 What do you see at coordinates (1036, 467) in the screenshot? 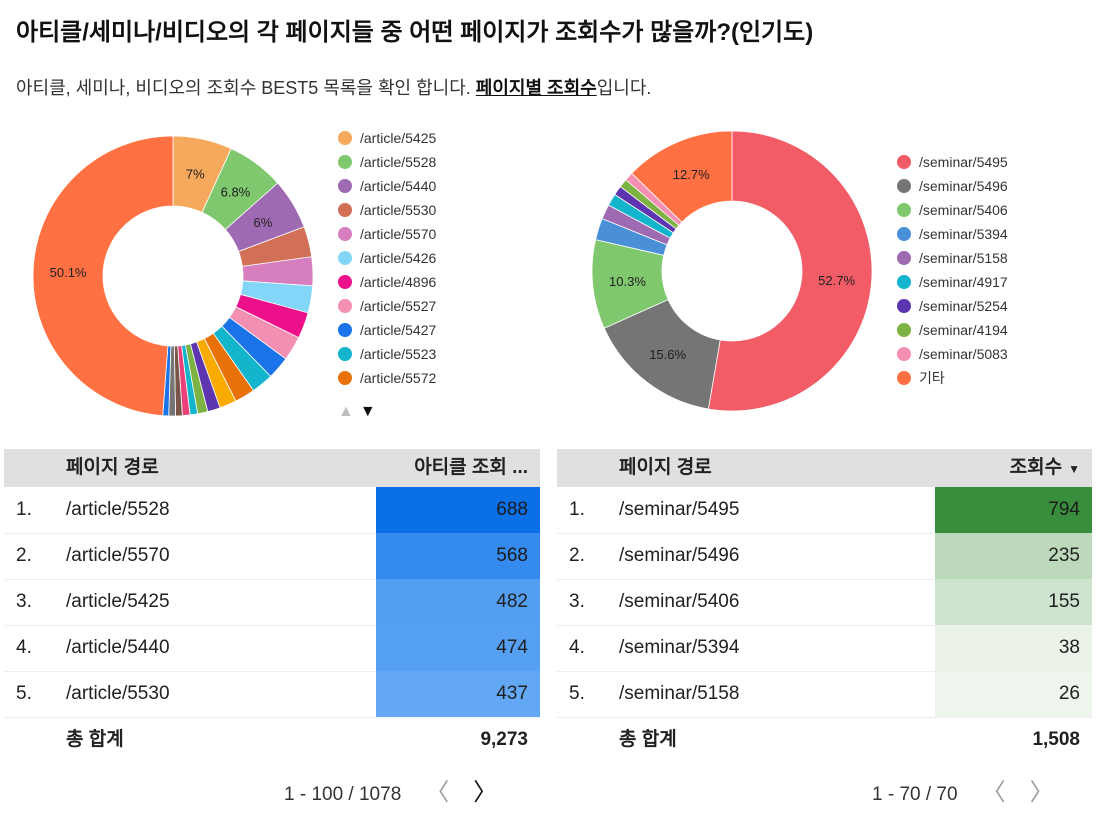
I see `header-value-label: 조회수` at bounding box center [1036, 467].